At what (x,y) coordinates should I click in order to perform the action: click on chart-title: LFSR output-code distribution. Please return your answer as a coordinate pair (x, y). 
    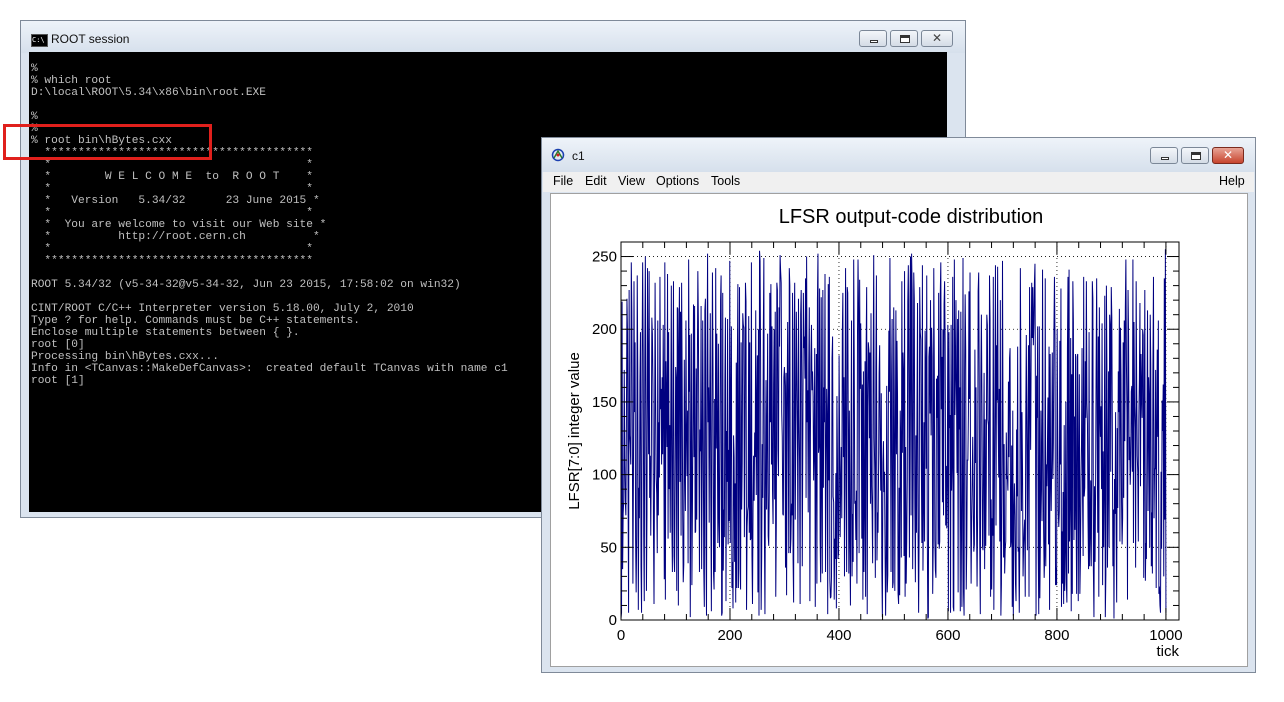
    Looking at the image, I should click on (911, 217).